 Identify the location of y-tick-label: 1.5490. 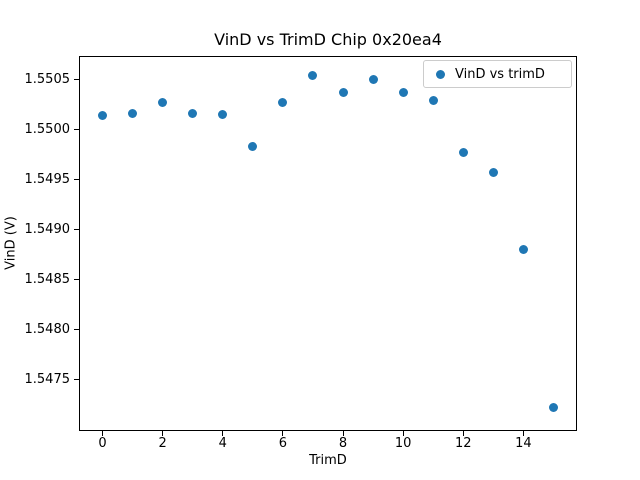
(47, 229).